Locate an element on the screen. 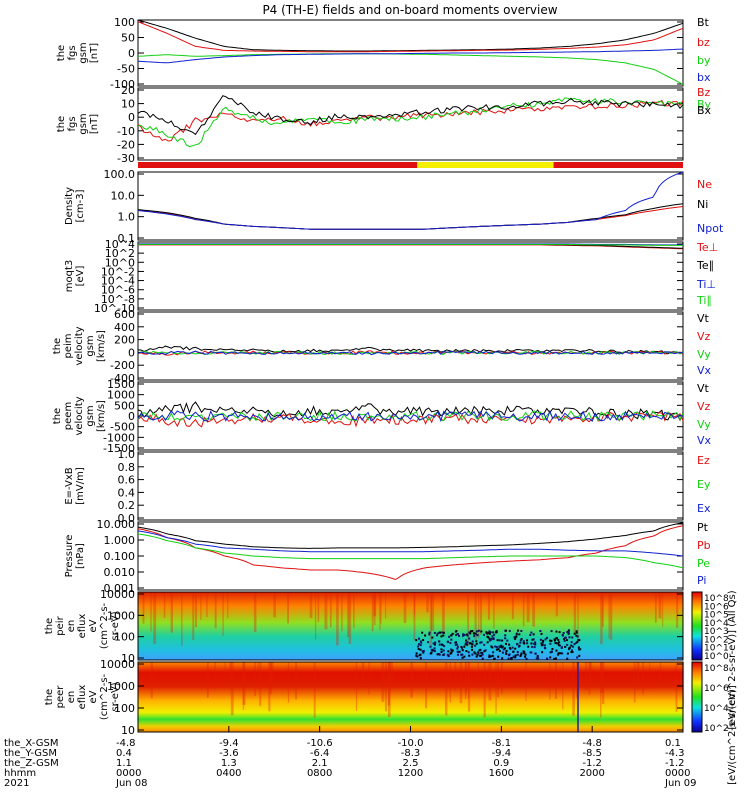 This screenshot has width=750, height=800. x-row-value: -8.5 is located at coordinates (592, 753).